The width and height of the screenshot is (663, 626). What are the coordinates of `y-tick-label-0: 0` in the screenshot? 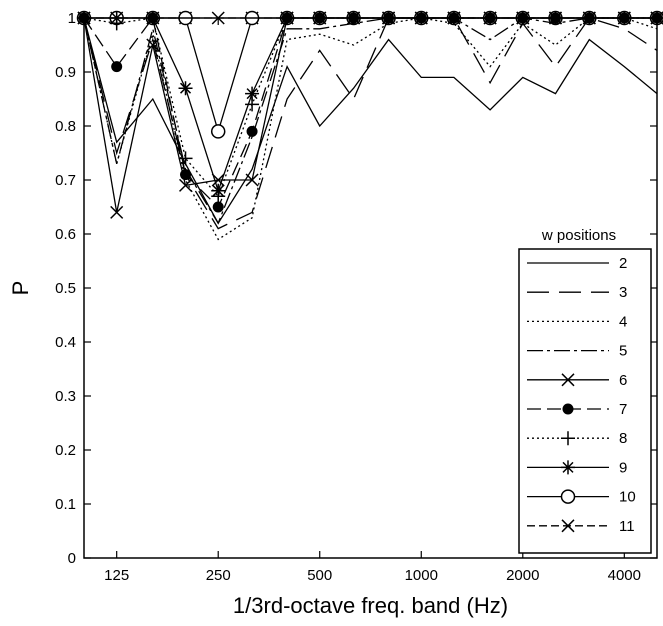 It's located at (72, 558).